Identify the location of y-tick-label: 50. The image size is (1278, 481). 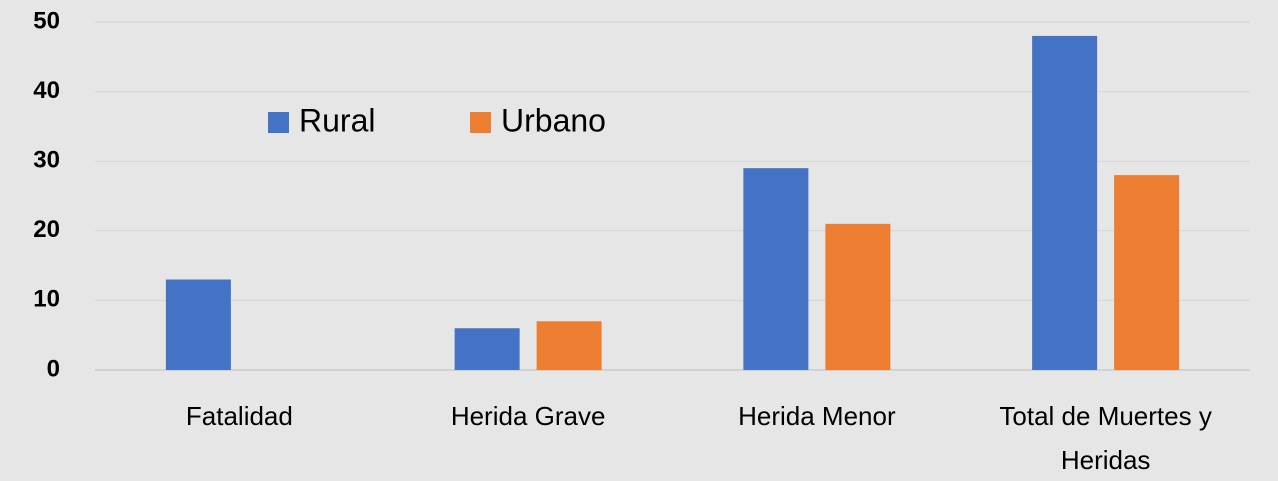
(46, 20).